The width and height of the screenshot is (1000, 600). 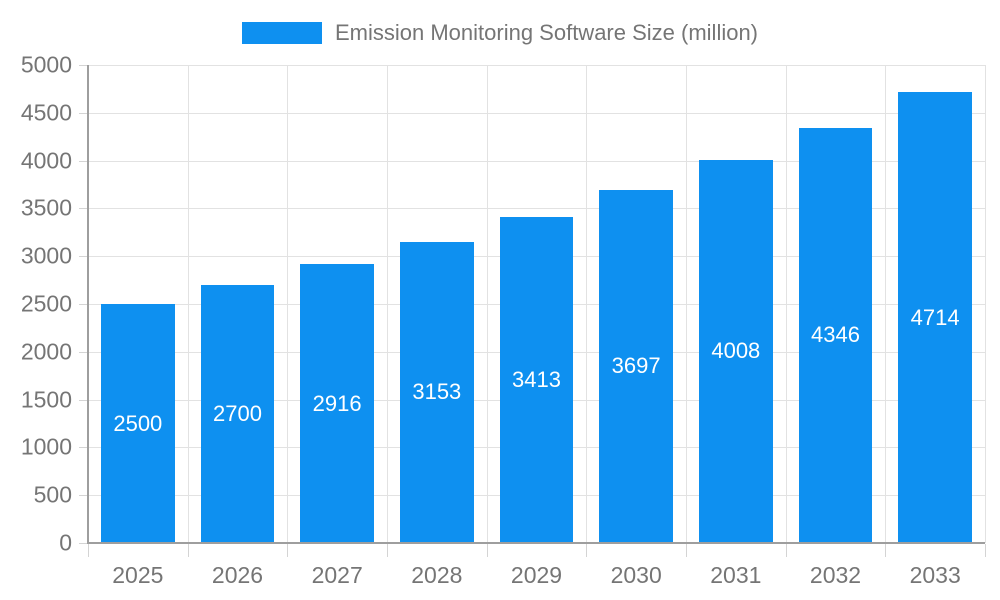 I want to click on bar-value-label: 4714, so click(x=935, y=317).